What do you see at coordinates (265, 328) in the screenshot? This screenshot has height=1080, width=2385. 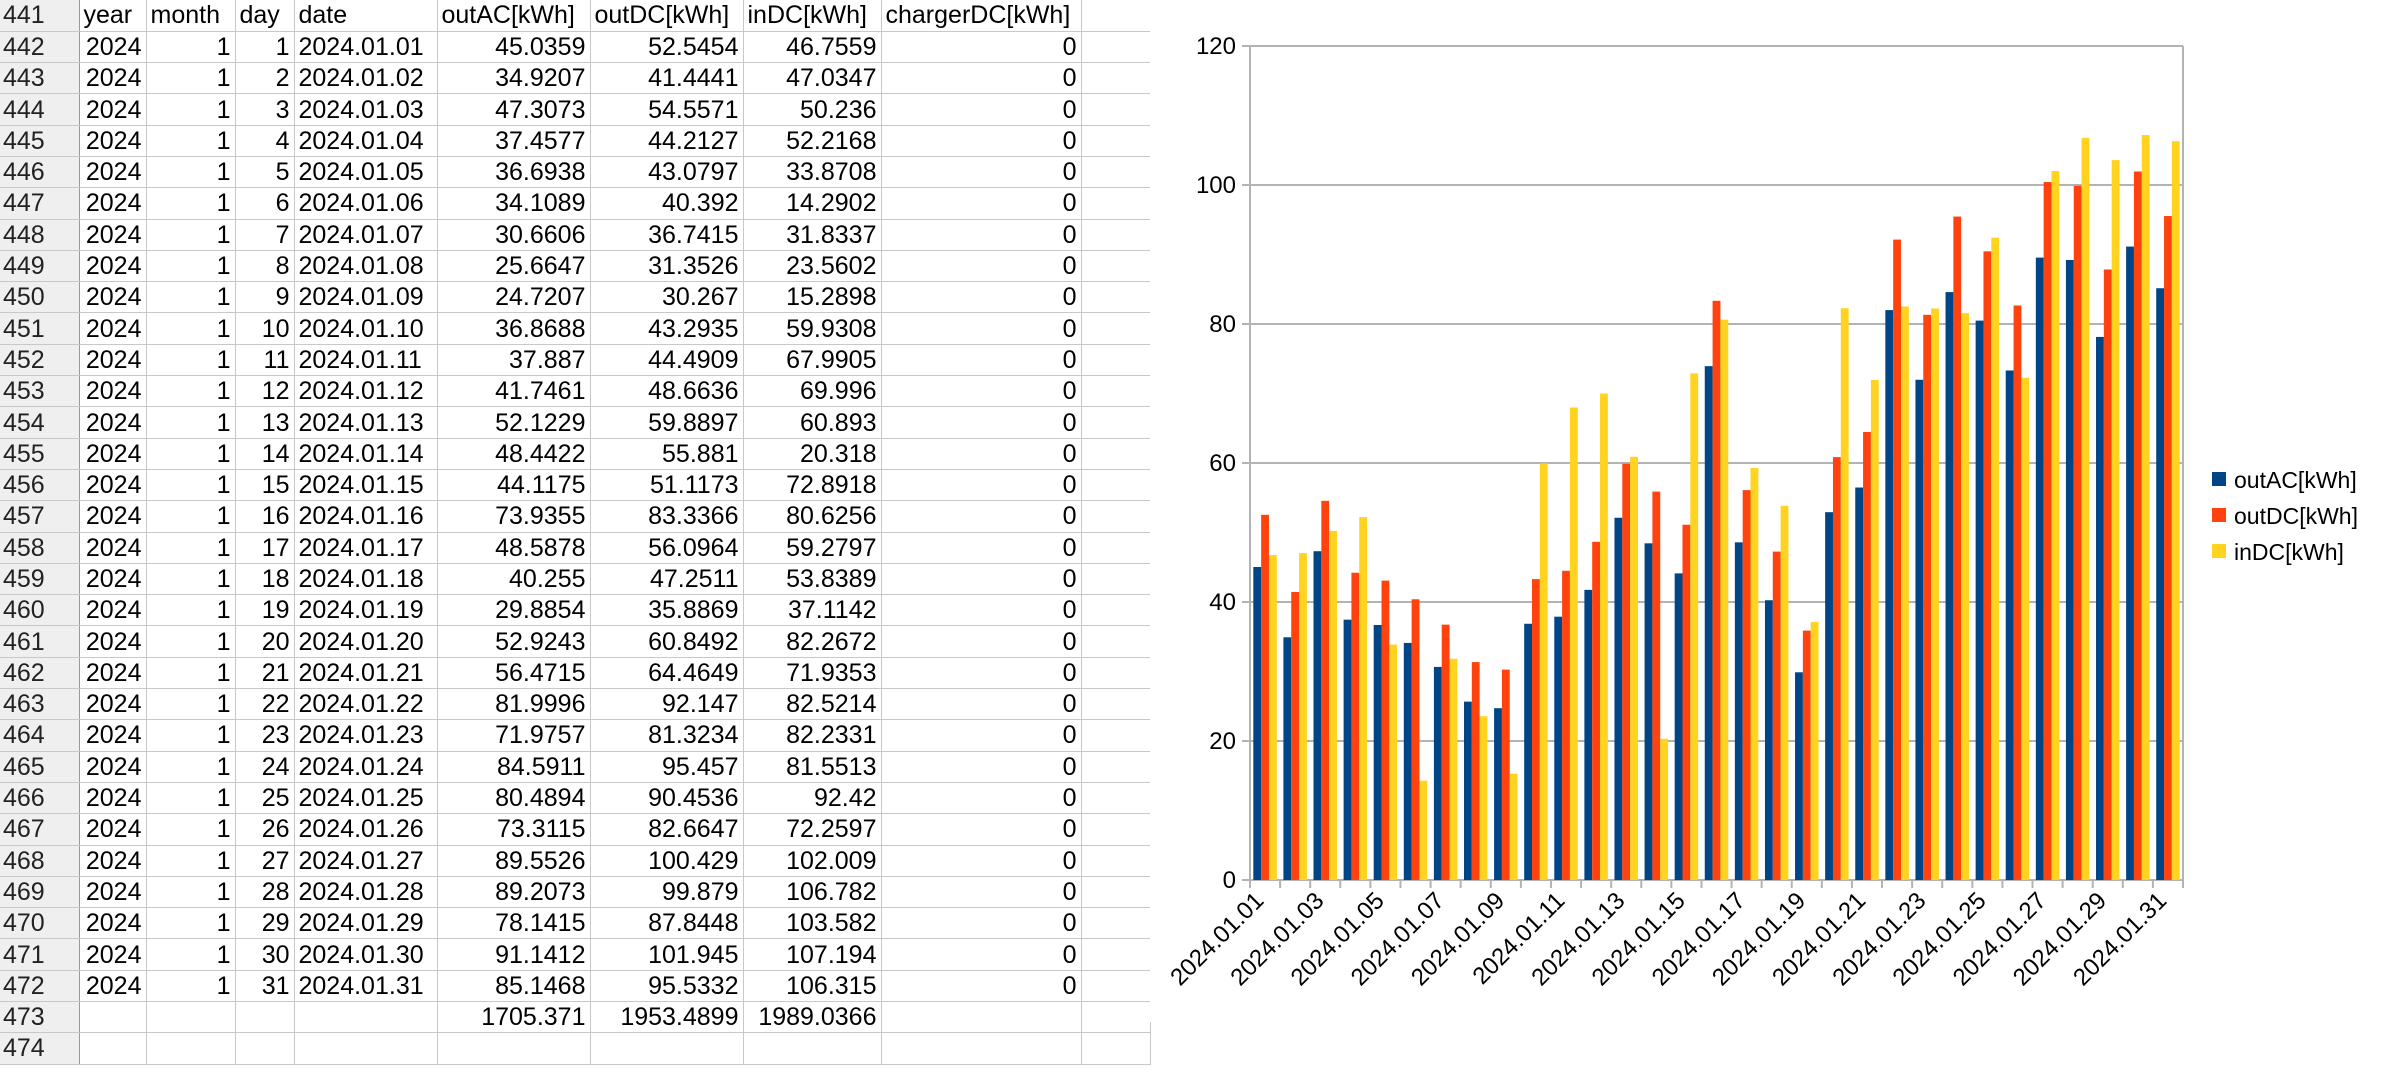 I see `cell: 10` at bounding box center [265, 328].